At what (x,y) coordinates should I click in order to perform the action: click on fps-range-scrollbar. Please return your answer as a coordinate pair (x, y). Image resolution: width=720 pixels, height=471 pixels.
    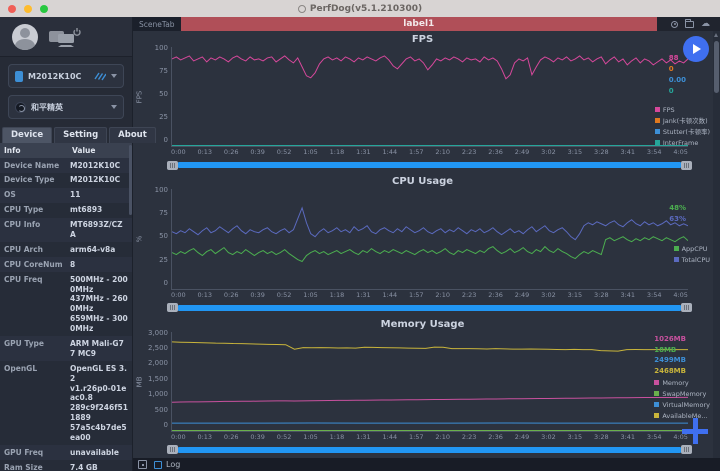
    Looking at the image, I should click on (429, 165).